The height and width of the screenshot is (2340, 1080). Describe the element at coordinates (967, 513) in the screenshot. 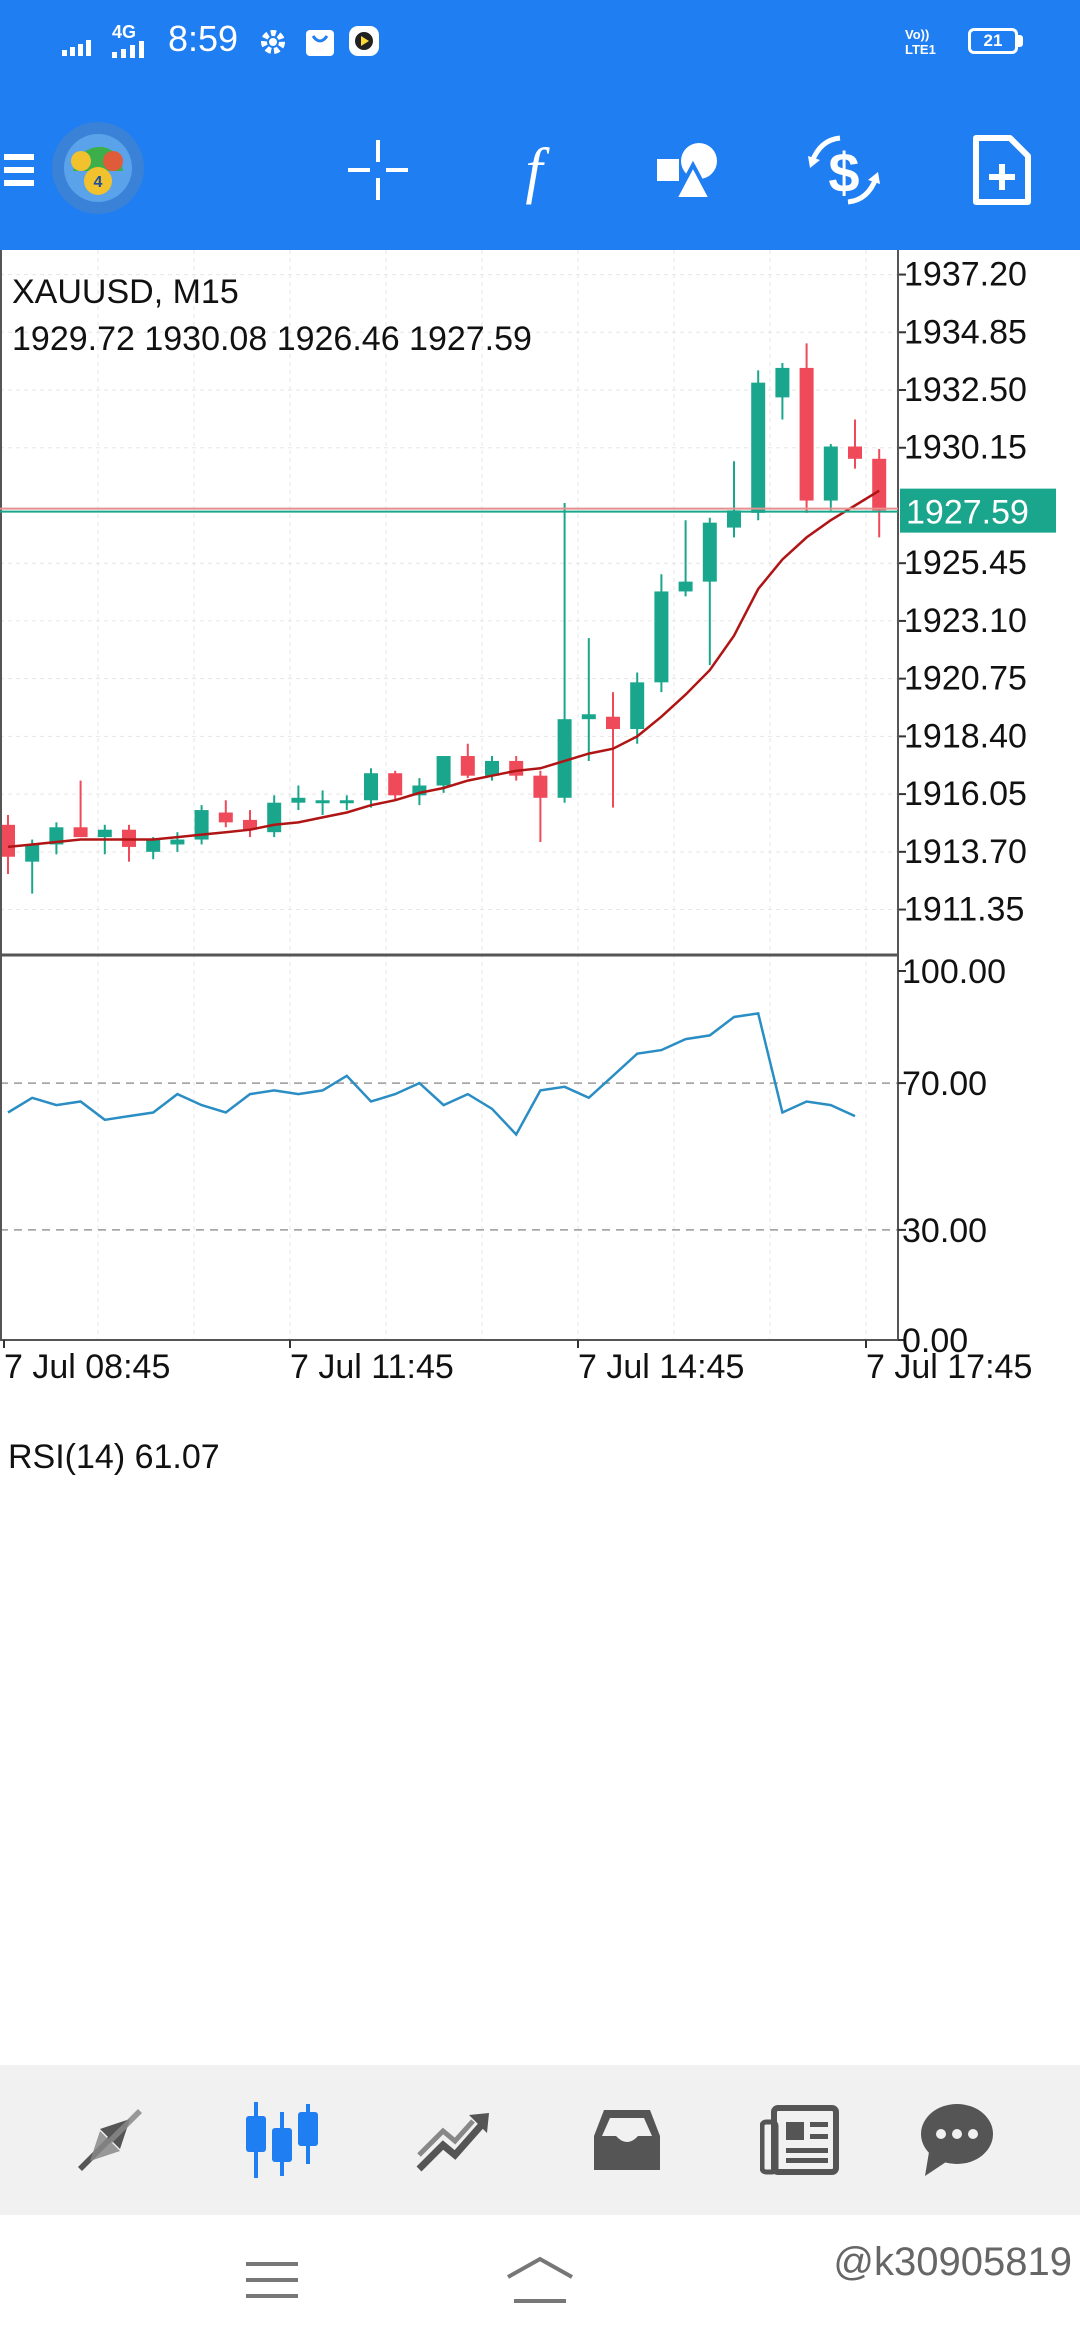

I see `current-price-label: 1927.59` at that location.